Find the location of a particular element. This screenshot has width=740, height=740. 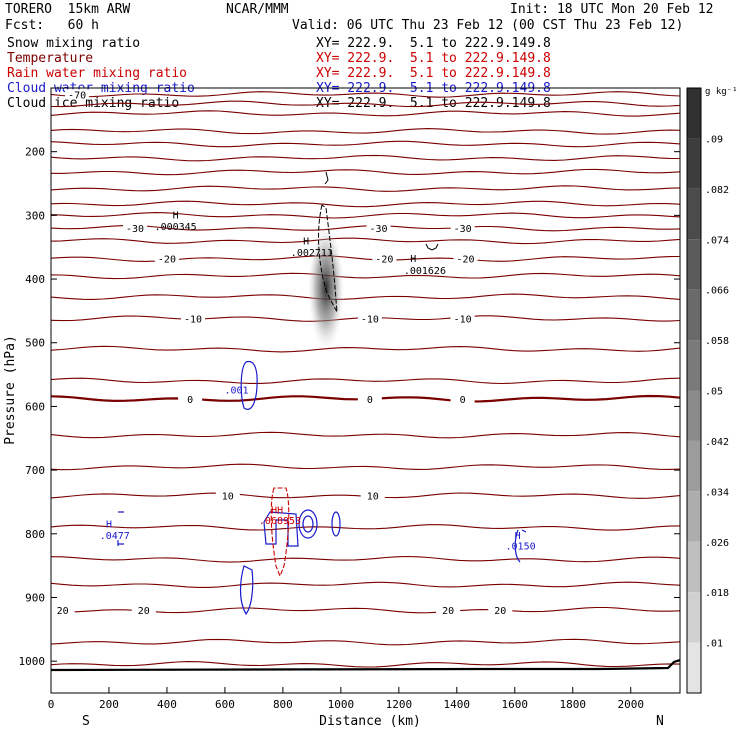

x-tick-label: 1400 is located at coordinates (457, 704).